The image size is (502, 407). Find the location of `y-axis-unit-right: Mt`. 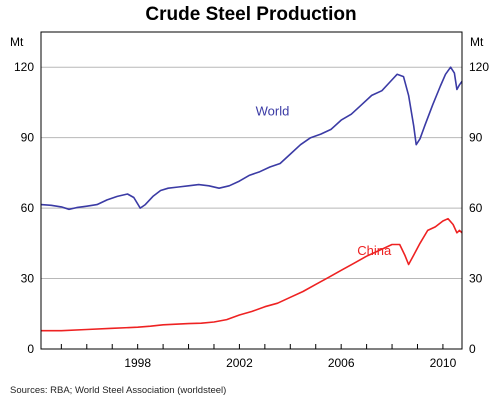

y-axis-unit-right: Mt is located at coordinates (477, 42).